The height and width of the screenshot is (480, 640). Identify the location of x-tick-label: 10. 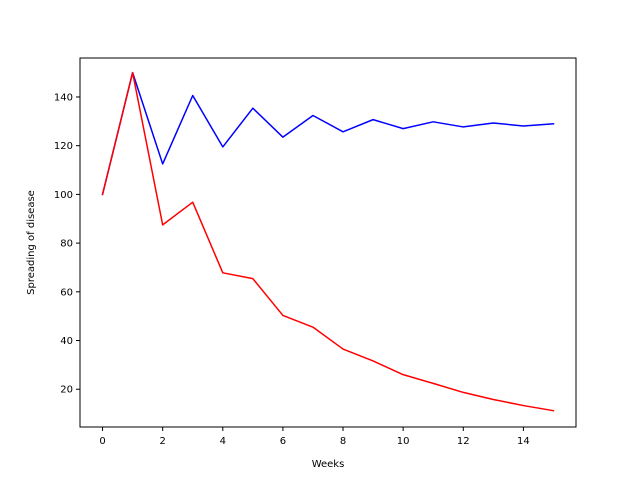
(403, 441).